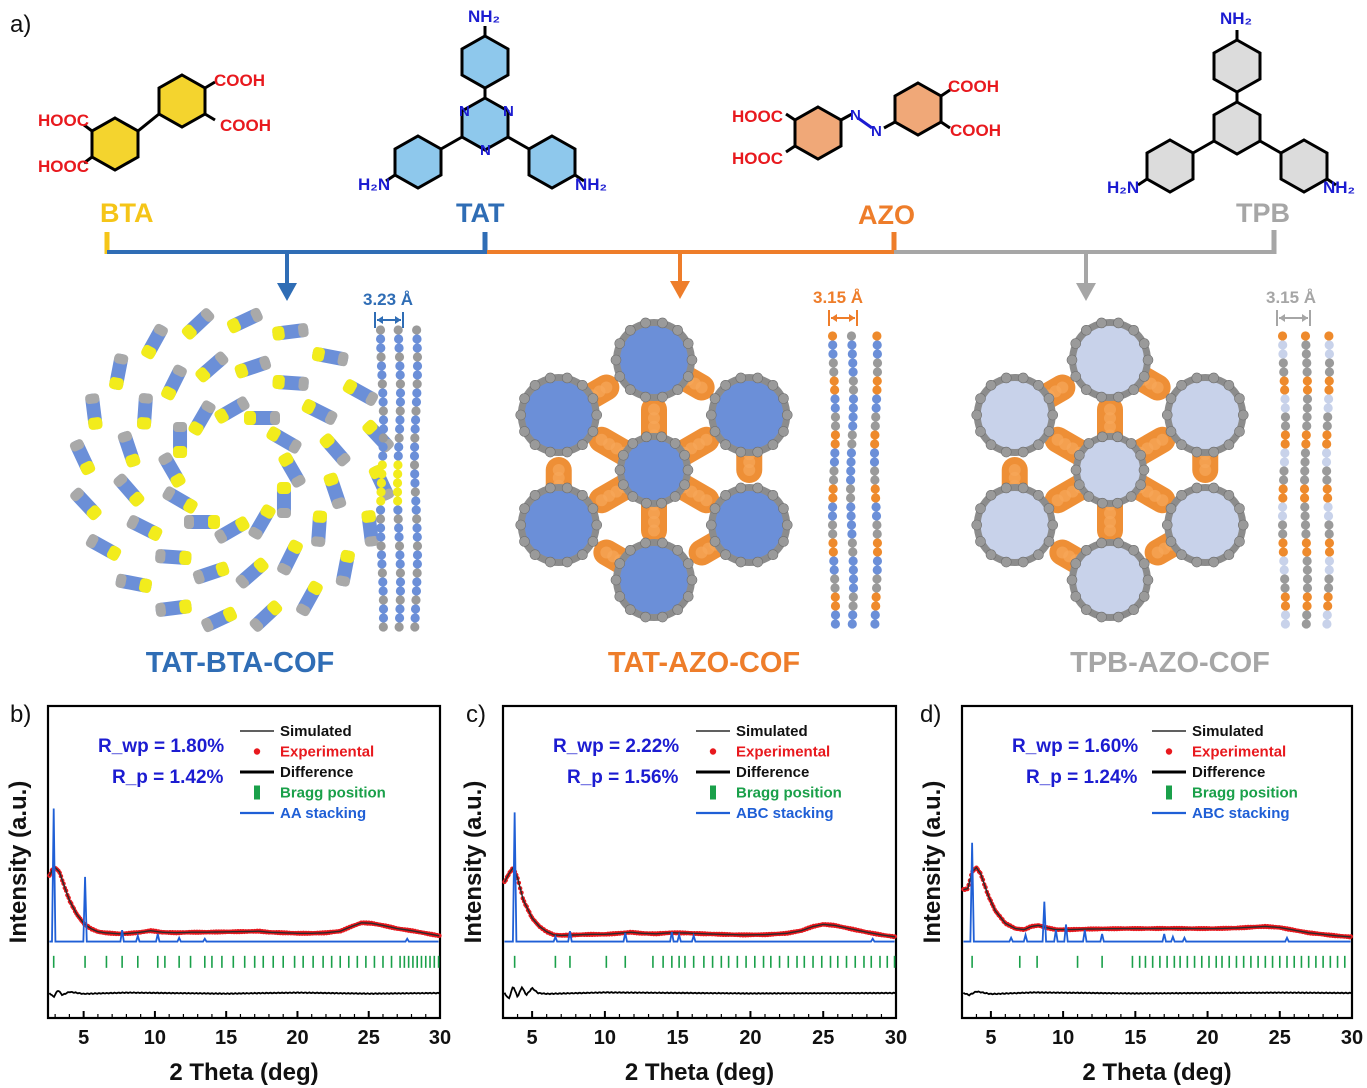  Describe the element at coordinates (154, 123) in the screenshot. I see `molecule-bta: COOH COOH HOOC HOOC` at that location.